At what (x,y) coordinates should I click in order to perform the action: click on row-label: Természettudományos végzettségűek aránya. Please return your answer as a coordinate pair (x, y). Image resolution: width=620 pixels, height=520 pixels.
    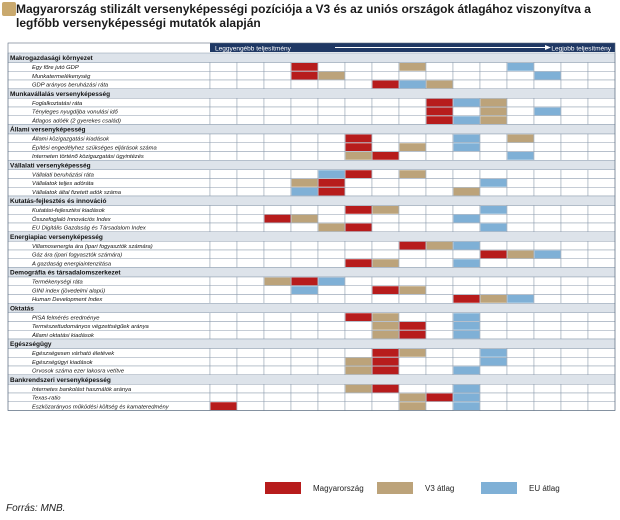
    Looking at the image, I should click on (91, 327).